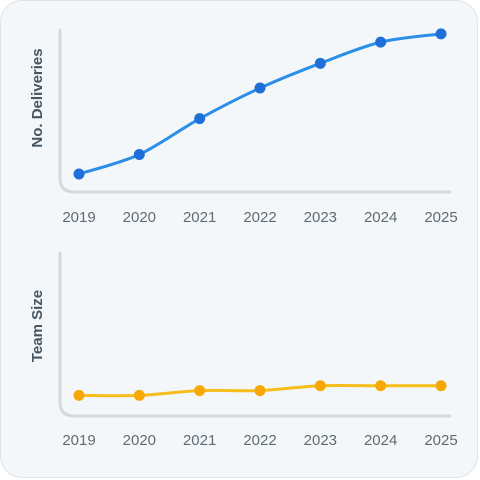 This screenshot has width=480, height=480. I want to click on chart1-ylabel: No. Deliveries, so click(37, 97).